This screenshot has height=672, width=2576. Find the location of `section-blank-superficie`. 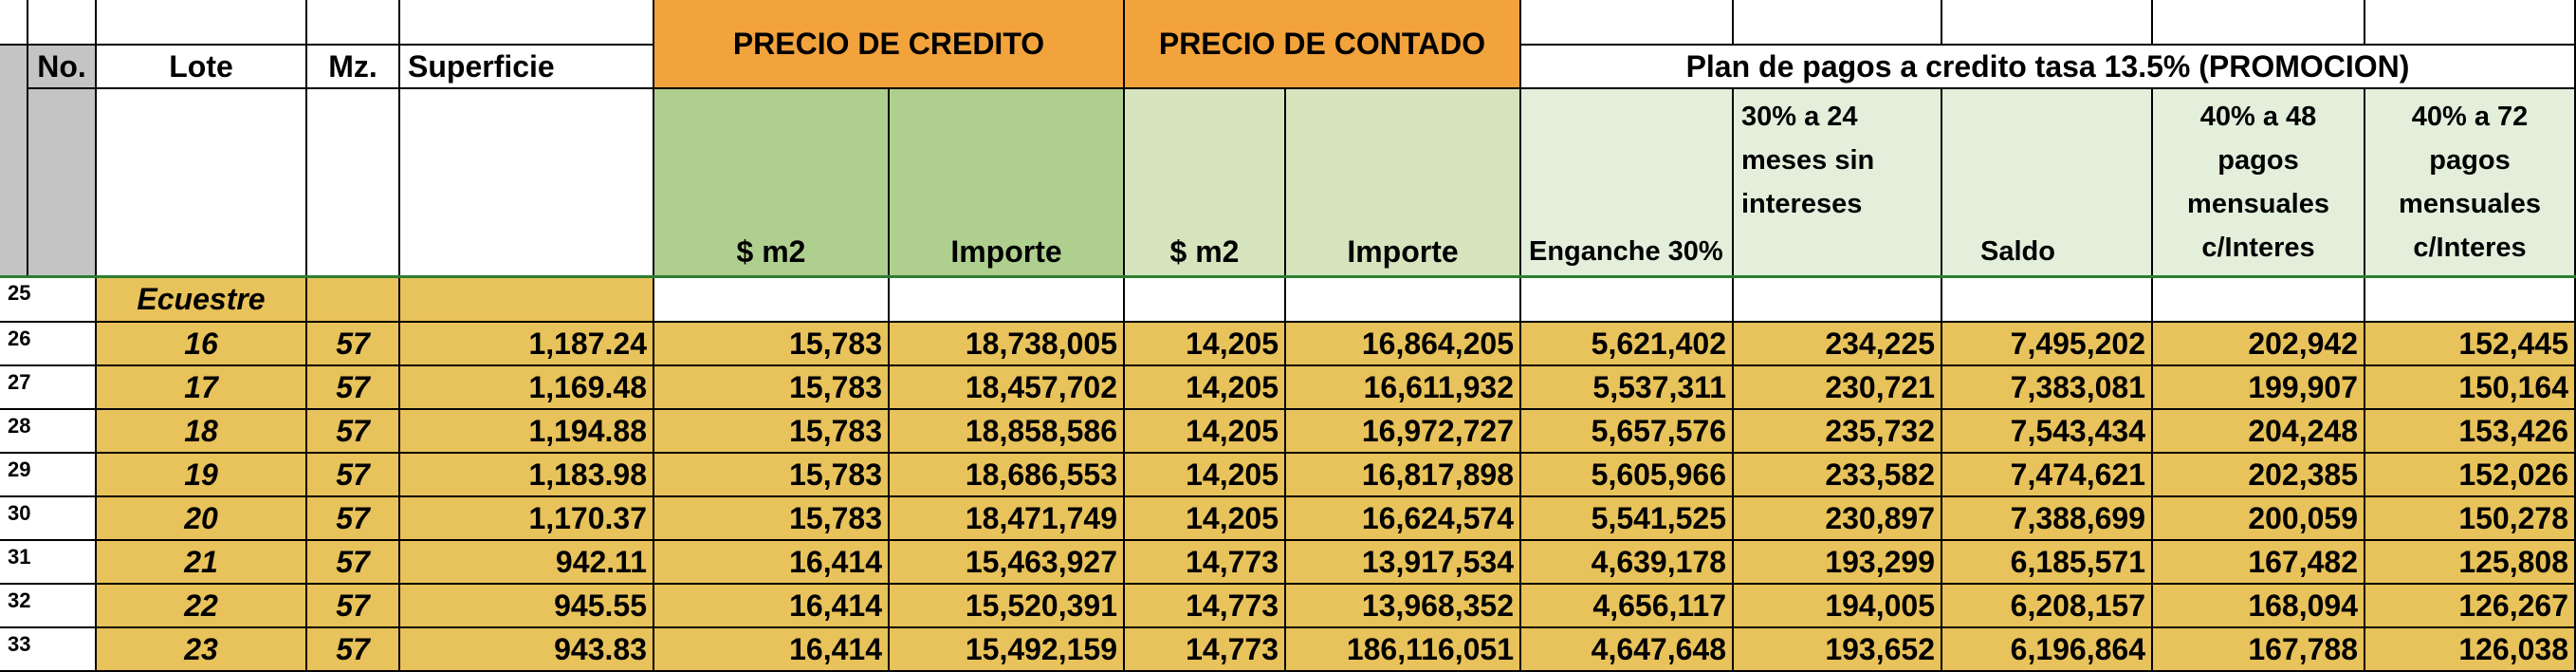

section-blank-superficie is located at coordinates (527, 300).